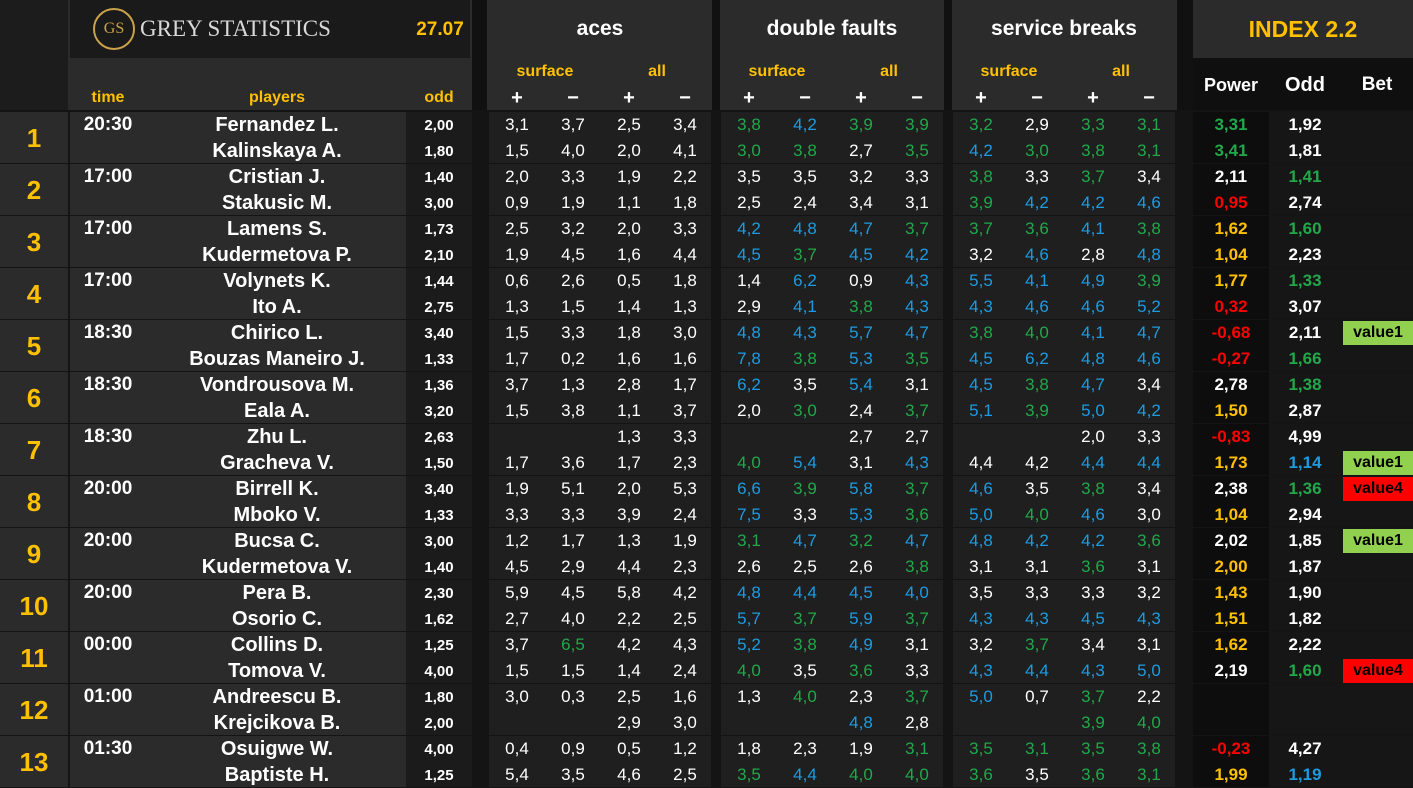  Describe the element at coordinates (805, 566) in the screenshot. I see `df-value: 2,5` at that location.